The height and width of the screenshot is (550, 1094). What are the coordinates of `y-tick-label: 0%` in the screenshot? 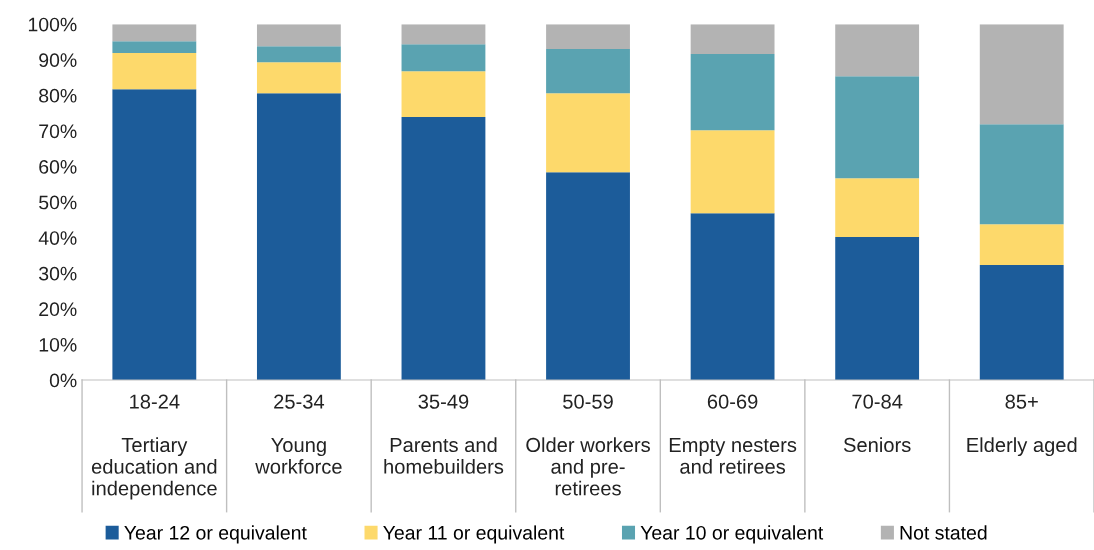 It's located at (63, 380).